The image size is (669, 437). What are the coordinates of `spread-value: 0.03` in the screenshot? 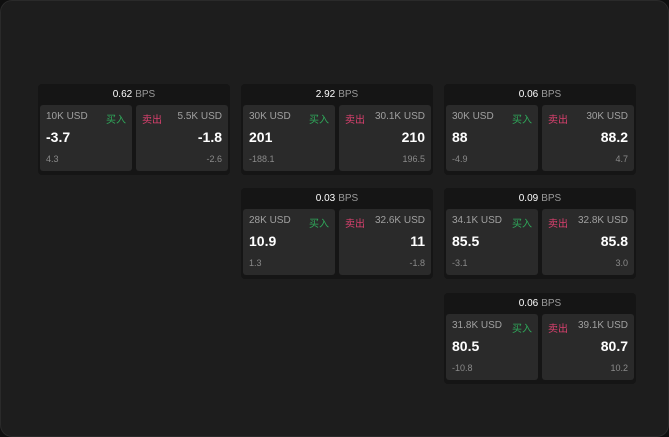 It's located at (325, 198).